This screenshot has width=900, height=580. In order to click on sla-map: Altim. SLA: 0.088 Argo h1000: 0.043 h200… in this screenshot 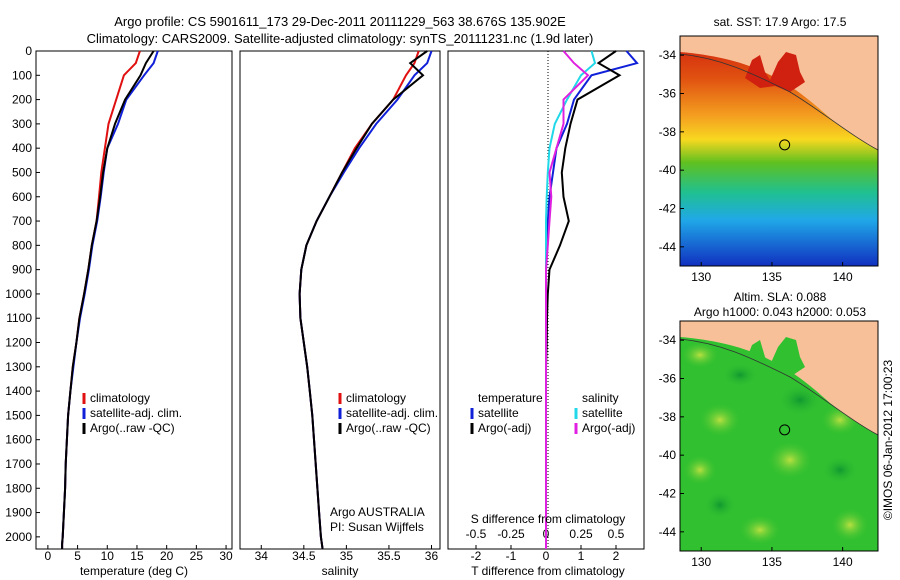, I will do `click(769, 429)`.